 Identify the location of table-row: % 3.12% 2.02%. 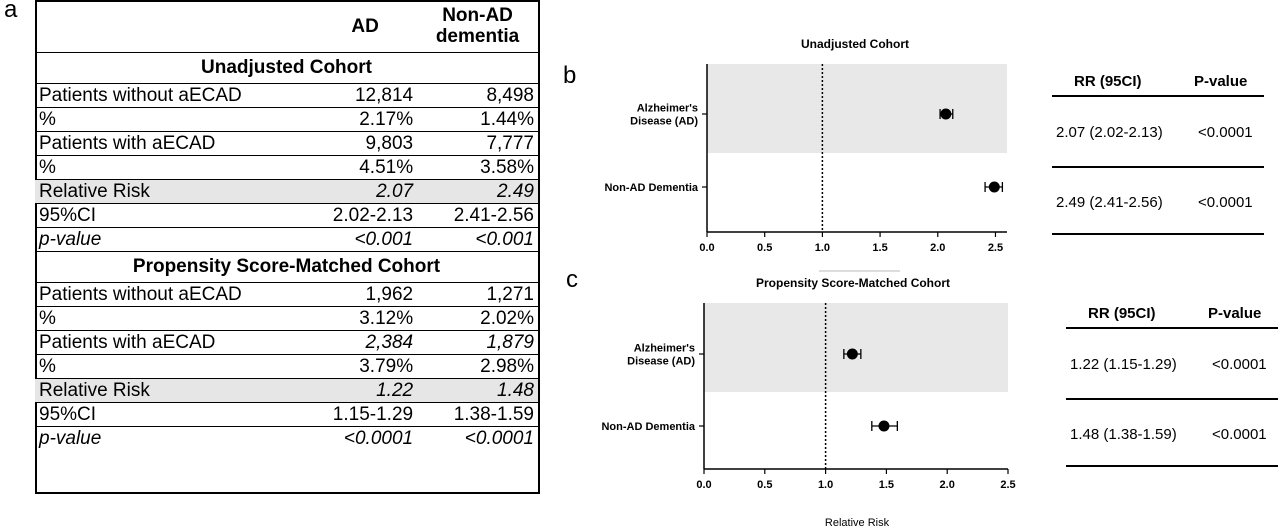
(286, 318).